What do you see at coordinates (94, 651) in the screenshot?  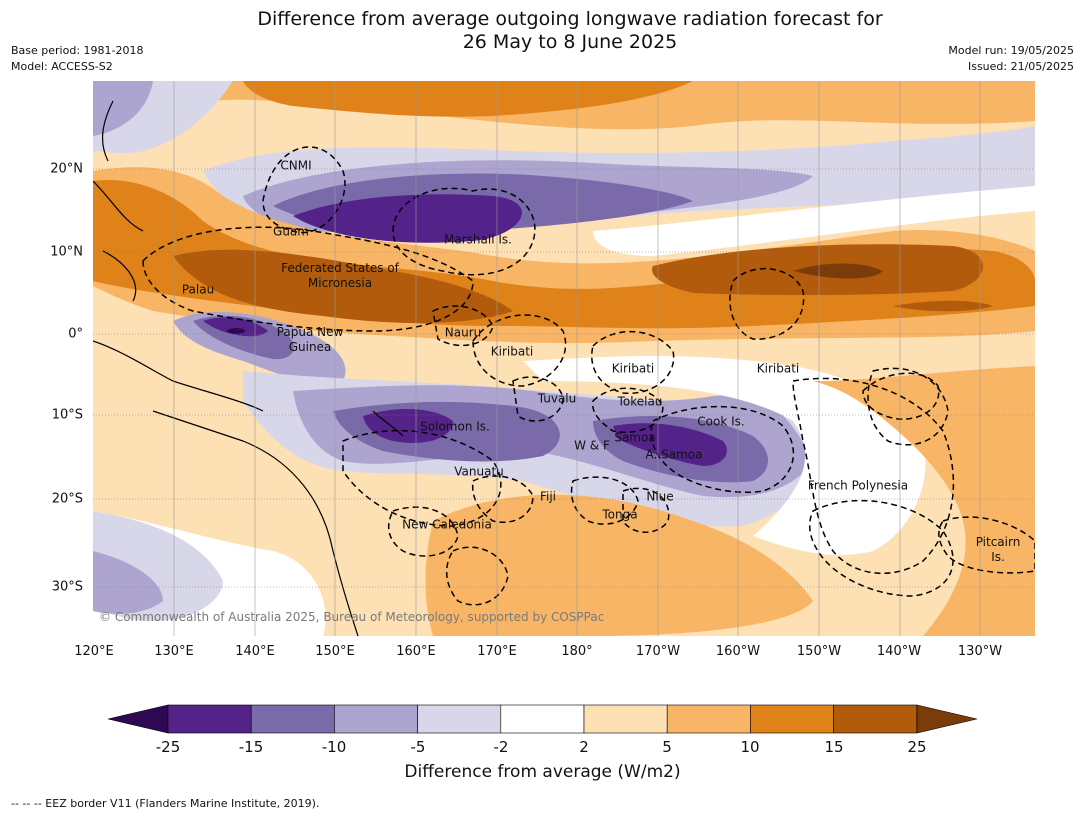 I see `x-tick: 120°E` at bounding box center [94, 651].